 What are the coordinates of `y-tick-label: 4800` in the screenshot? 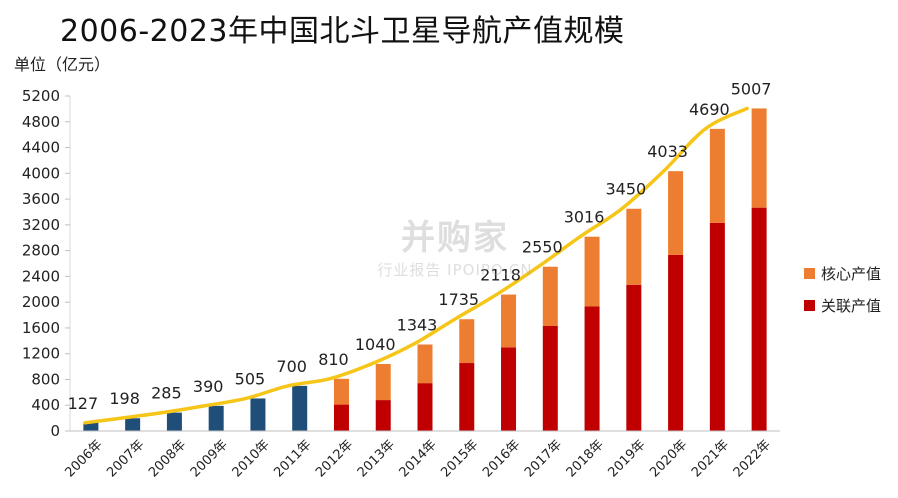 It's located at (41, 122).